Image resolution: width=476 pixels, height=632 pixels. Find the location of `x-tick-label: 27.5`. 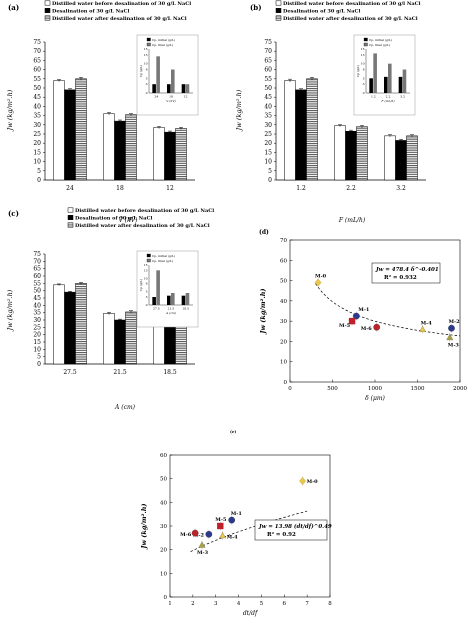

x-tick-label: 27.5 is located at coordinates (70, 372).